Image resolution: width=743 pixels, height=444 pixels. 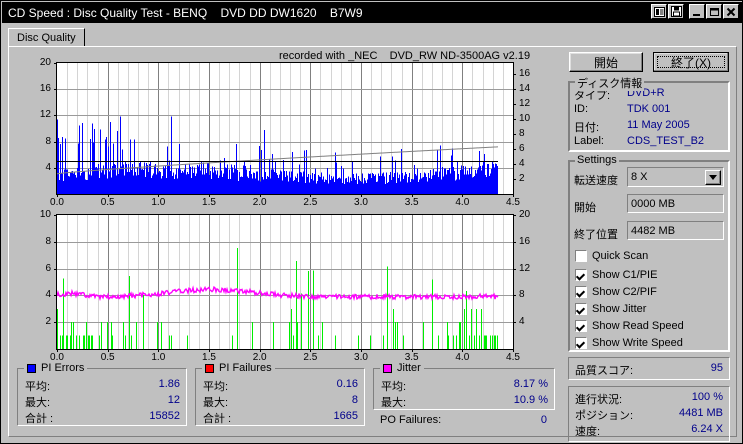 What do you see at coordinates (522, 179) in the screenshot?
I see `y-axis-tick-right: 2` at bounding box center [522, 179].